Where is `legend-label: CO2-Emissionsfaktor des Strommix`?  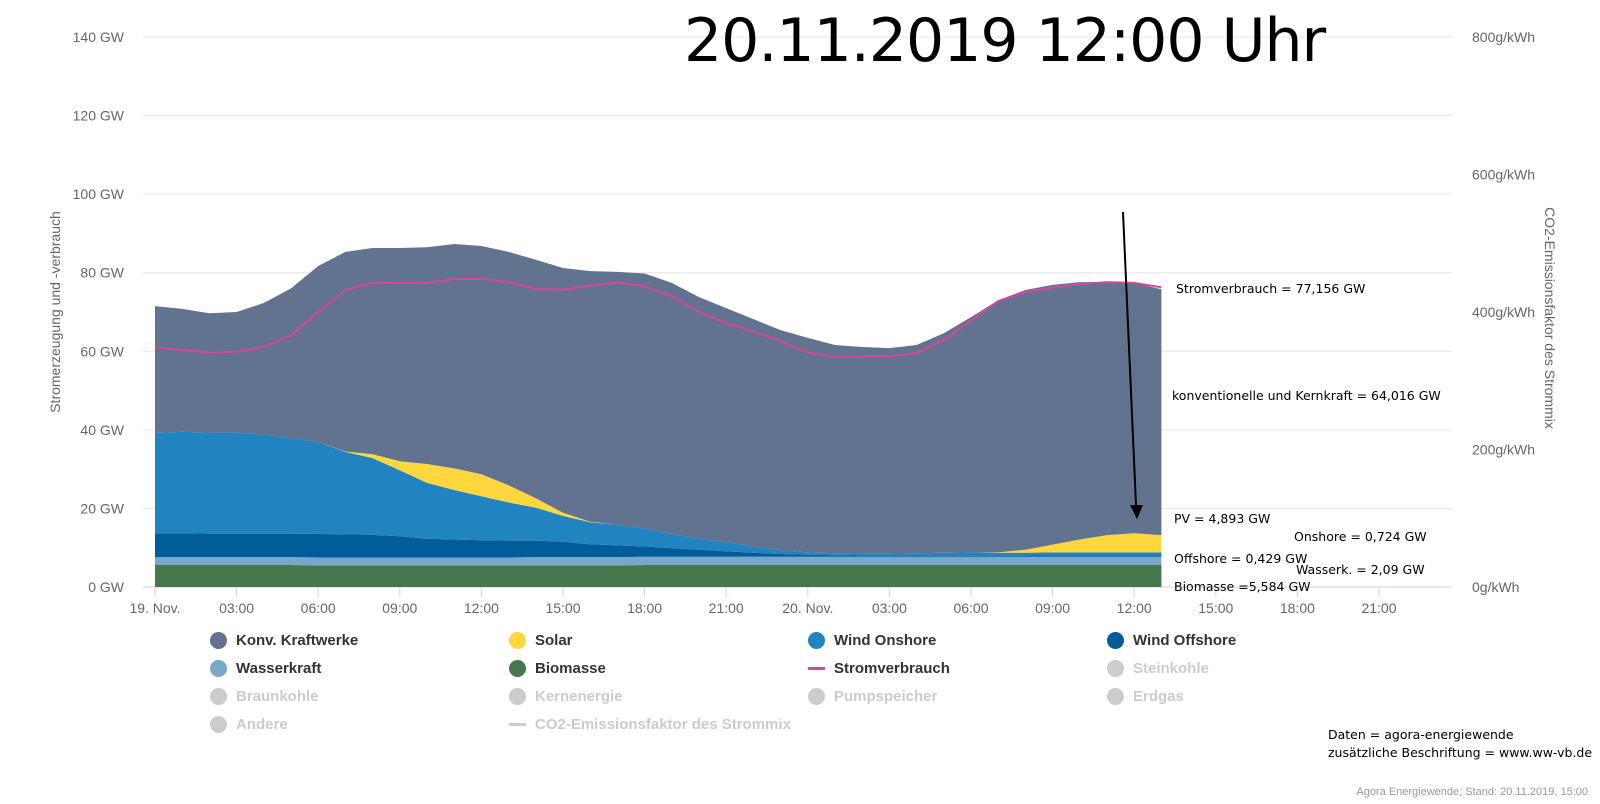
legend-label: CO2-Emissionsfaktor des Strommix is located at coordinates (663, 724).